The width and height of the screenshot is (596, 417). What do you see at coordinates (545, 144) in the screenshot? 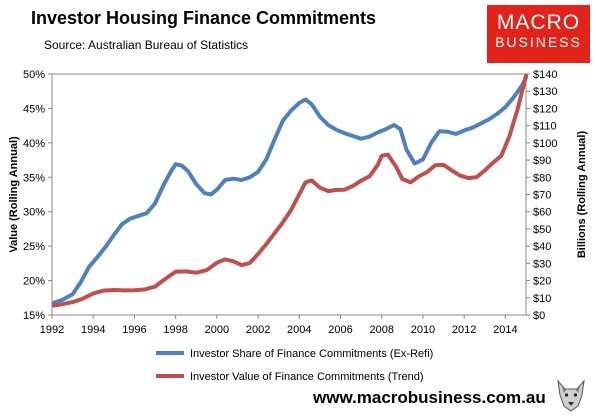
I see `y-right-tick-label: $100` at bounding box center [545, 144].